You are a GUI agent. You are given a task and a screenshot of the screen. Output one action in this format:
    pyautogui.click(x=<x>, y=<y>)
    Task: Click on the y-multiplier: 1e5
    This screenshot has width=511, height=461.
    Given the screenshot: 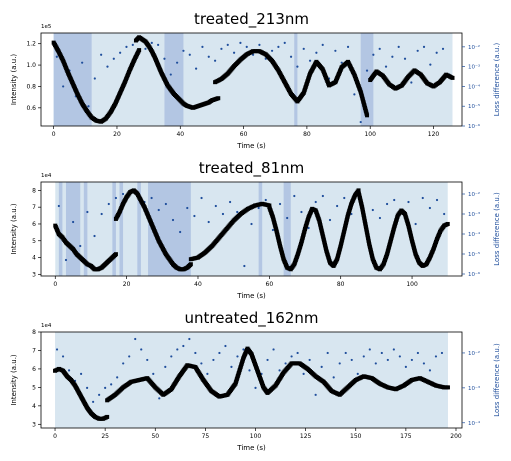 What is the action you would take?
    pyautogui.click(x=46, y=27)
    